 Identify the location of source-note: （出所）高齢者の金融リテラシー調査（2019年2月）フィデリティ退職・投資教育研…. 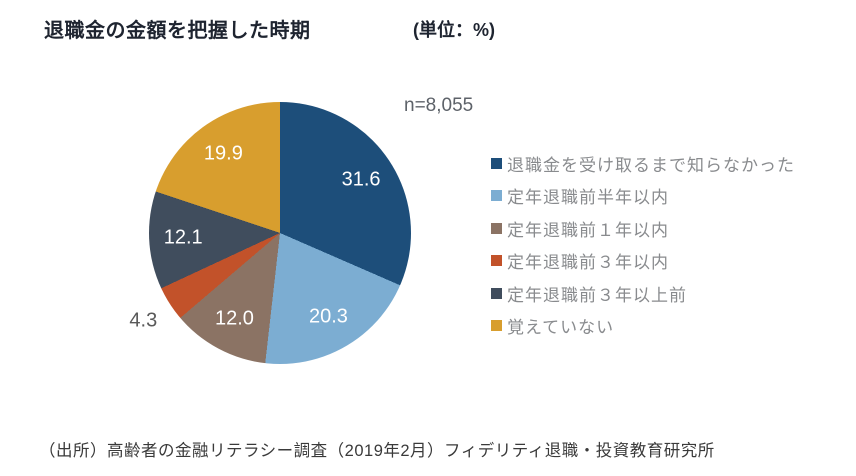
(377, 451).